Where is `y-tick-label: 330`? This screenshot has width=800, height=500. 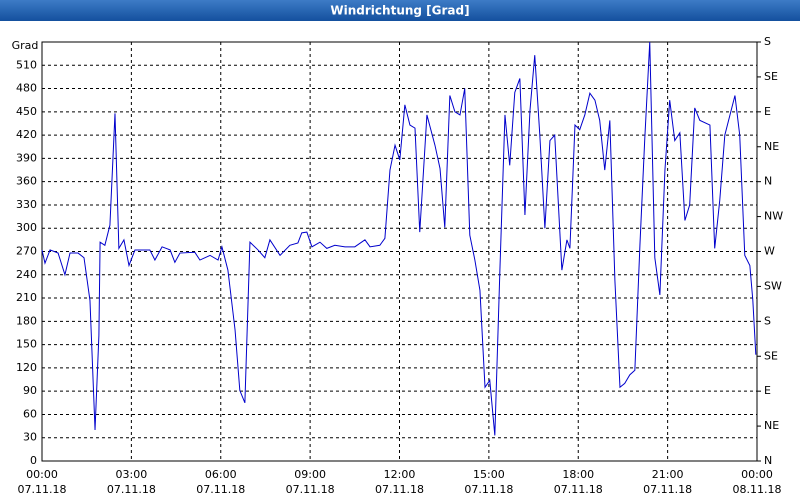
y-tick-label: 330 is located at coordinates (26, 204).